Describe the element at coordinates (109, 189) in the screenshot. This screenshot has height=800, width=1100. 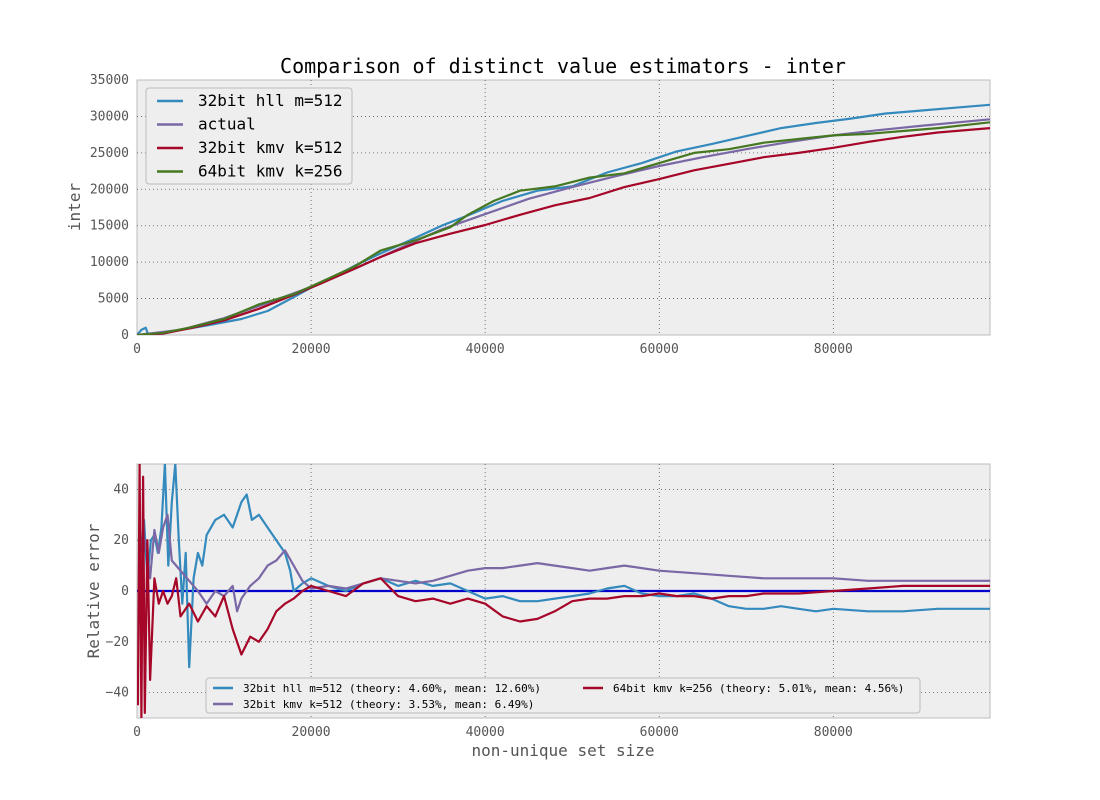
I see `y-tick-label: 20000` at that location.